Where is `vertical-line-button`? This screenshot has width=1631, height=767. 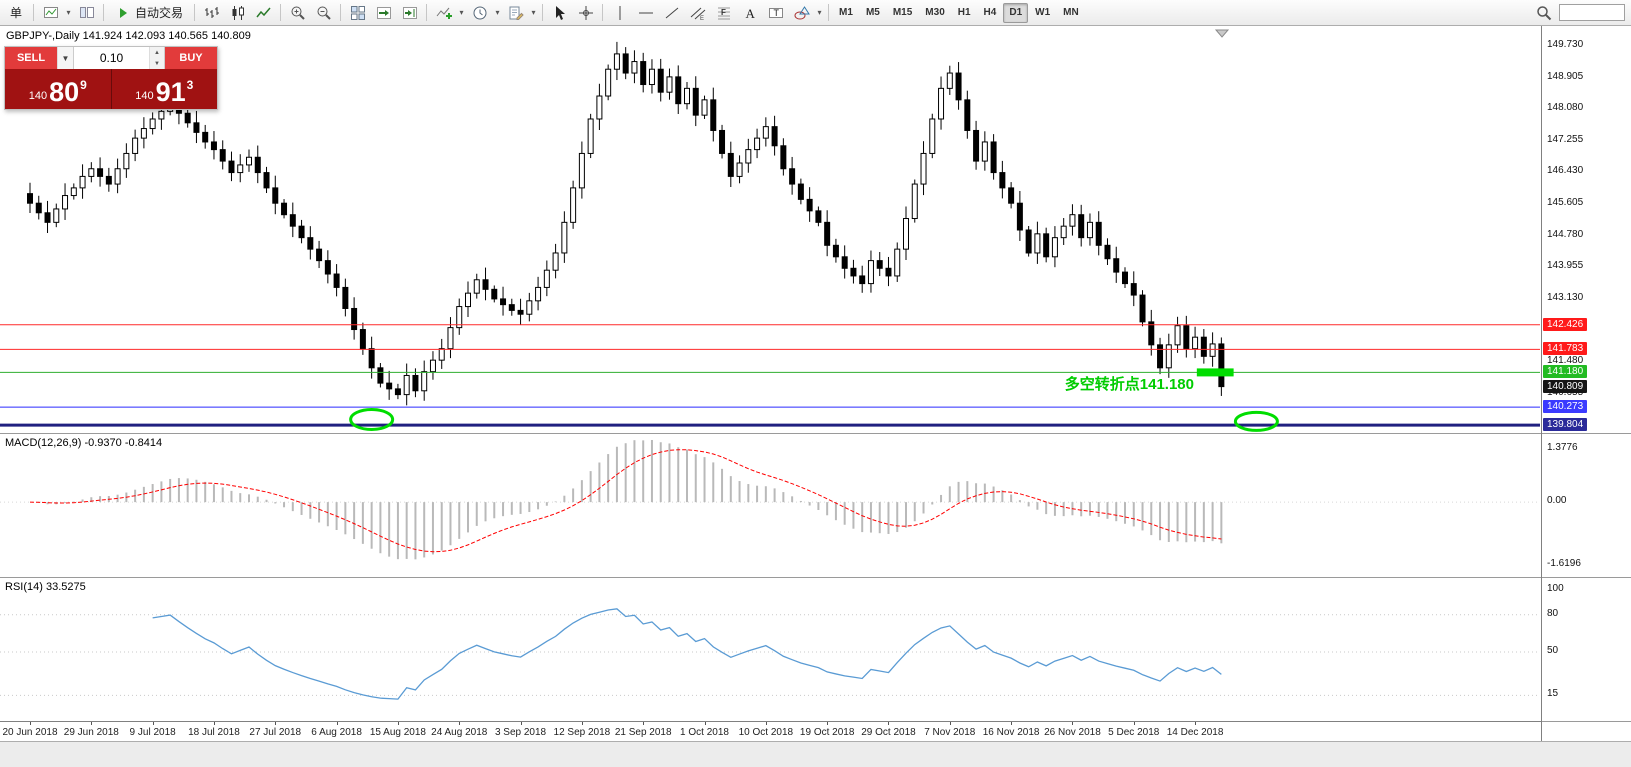 vertical-line-button is located at coordinates (619, 12).